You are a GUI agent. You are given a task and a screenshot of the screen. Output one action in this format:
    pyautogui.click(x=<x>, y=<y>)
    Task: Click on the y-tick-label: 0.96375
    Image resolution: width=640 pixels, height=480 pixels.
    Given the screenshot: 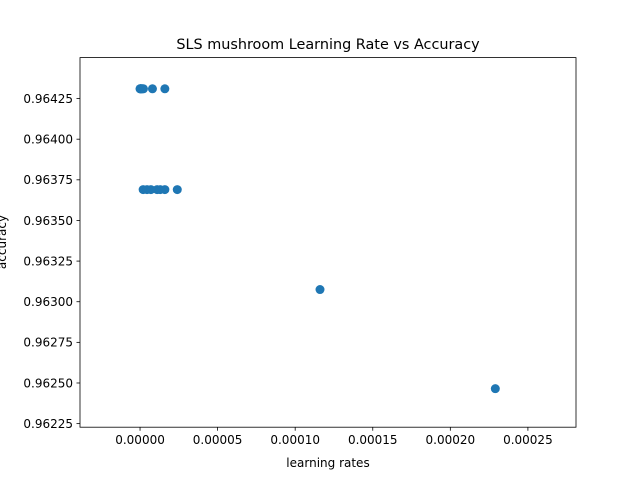 What is the action you would take?
    pyautogui.click(x=48, y=180)
    